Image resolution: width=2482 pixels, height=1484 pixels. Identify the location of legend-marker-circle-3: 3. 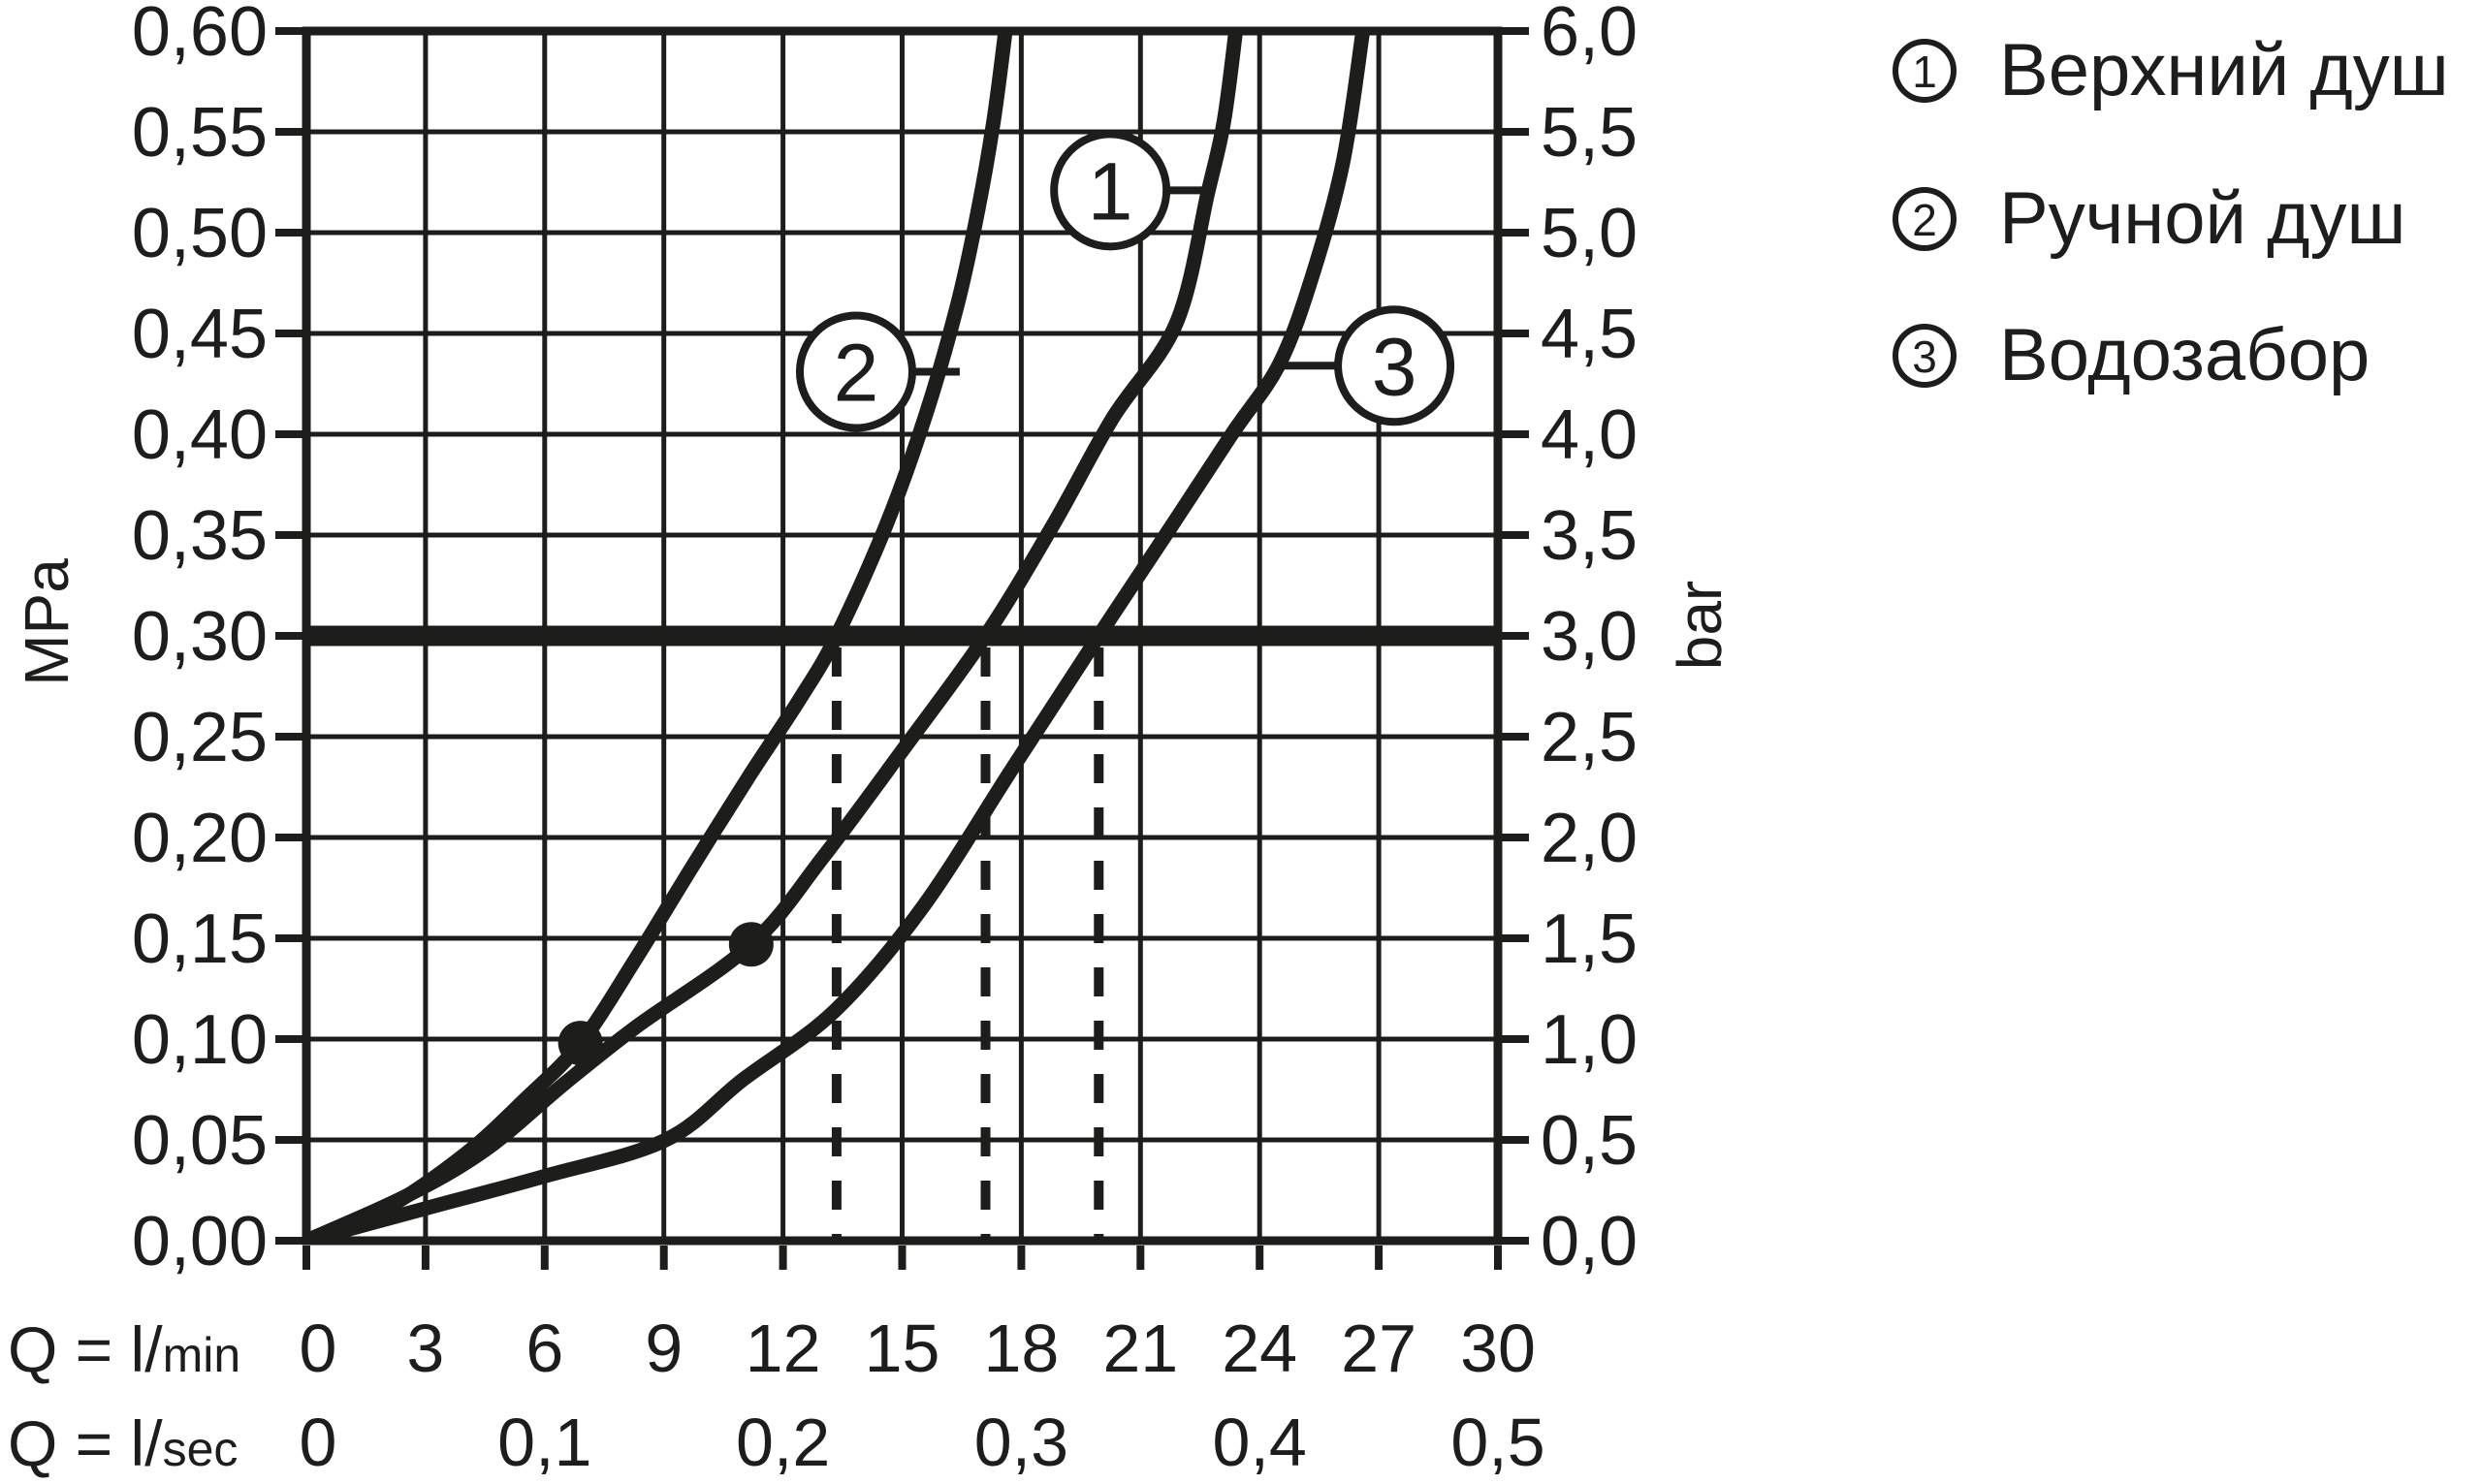
(1925, 356).